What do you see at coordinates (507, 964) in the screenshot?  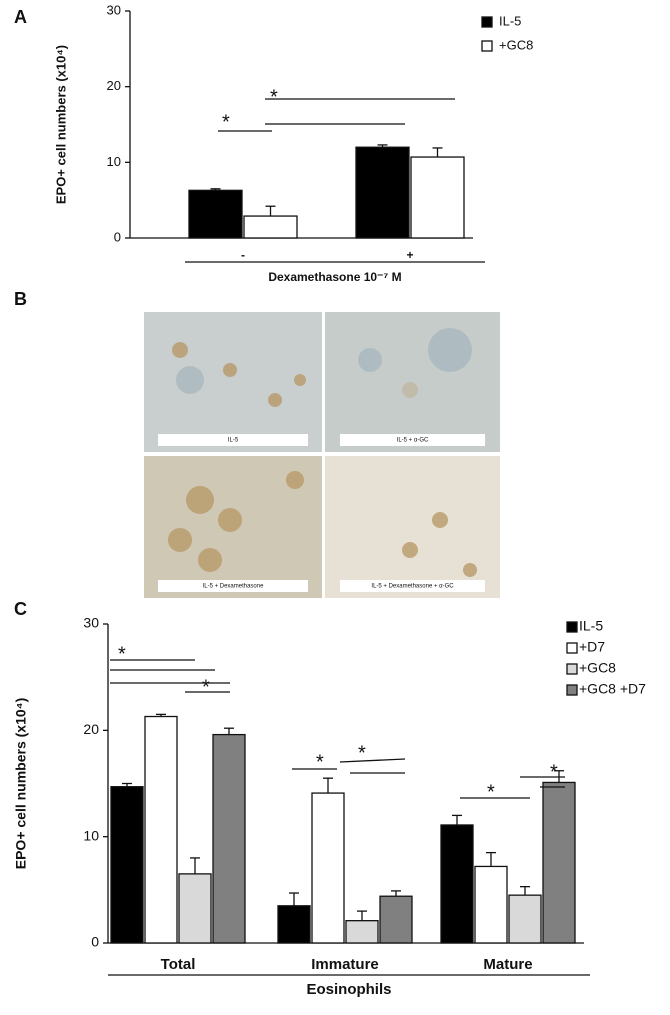 I see `x-tick-label: Mature` at bounding box center [507, 964].